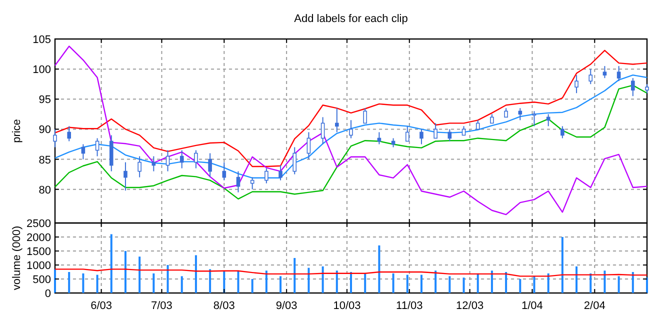 The image size is (660, 320). I want to click on chart-title: Add labels for each clip, so click(351, 19).